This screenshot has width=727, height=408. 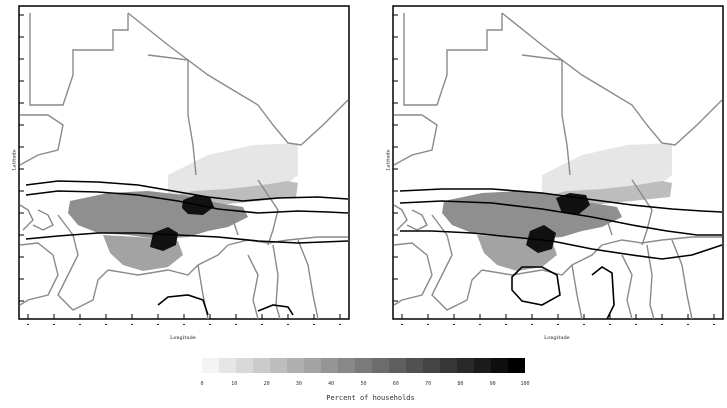 I want to click on colorbar-tick-label: 50, so click(x=363, y=384).